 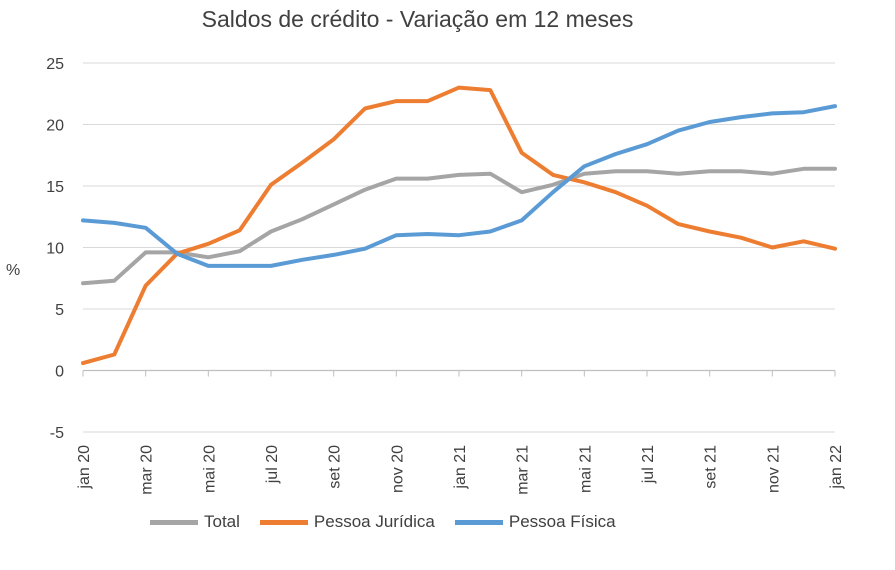 I want to click on legend-item: Pessoa Jurídica, so click(x=347, y=522).